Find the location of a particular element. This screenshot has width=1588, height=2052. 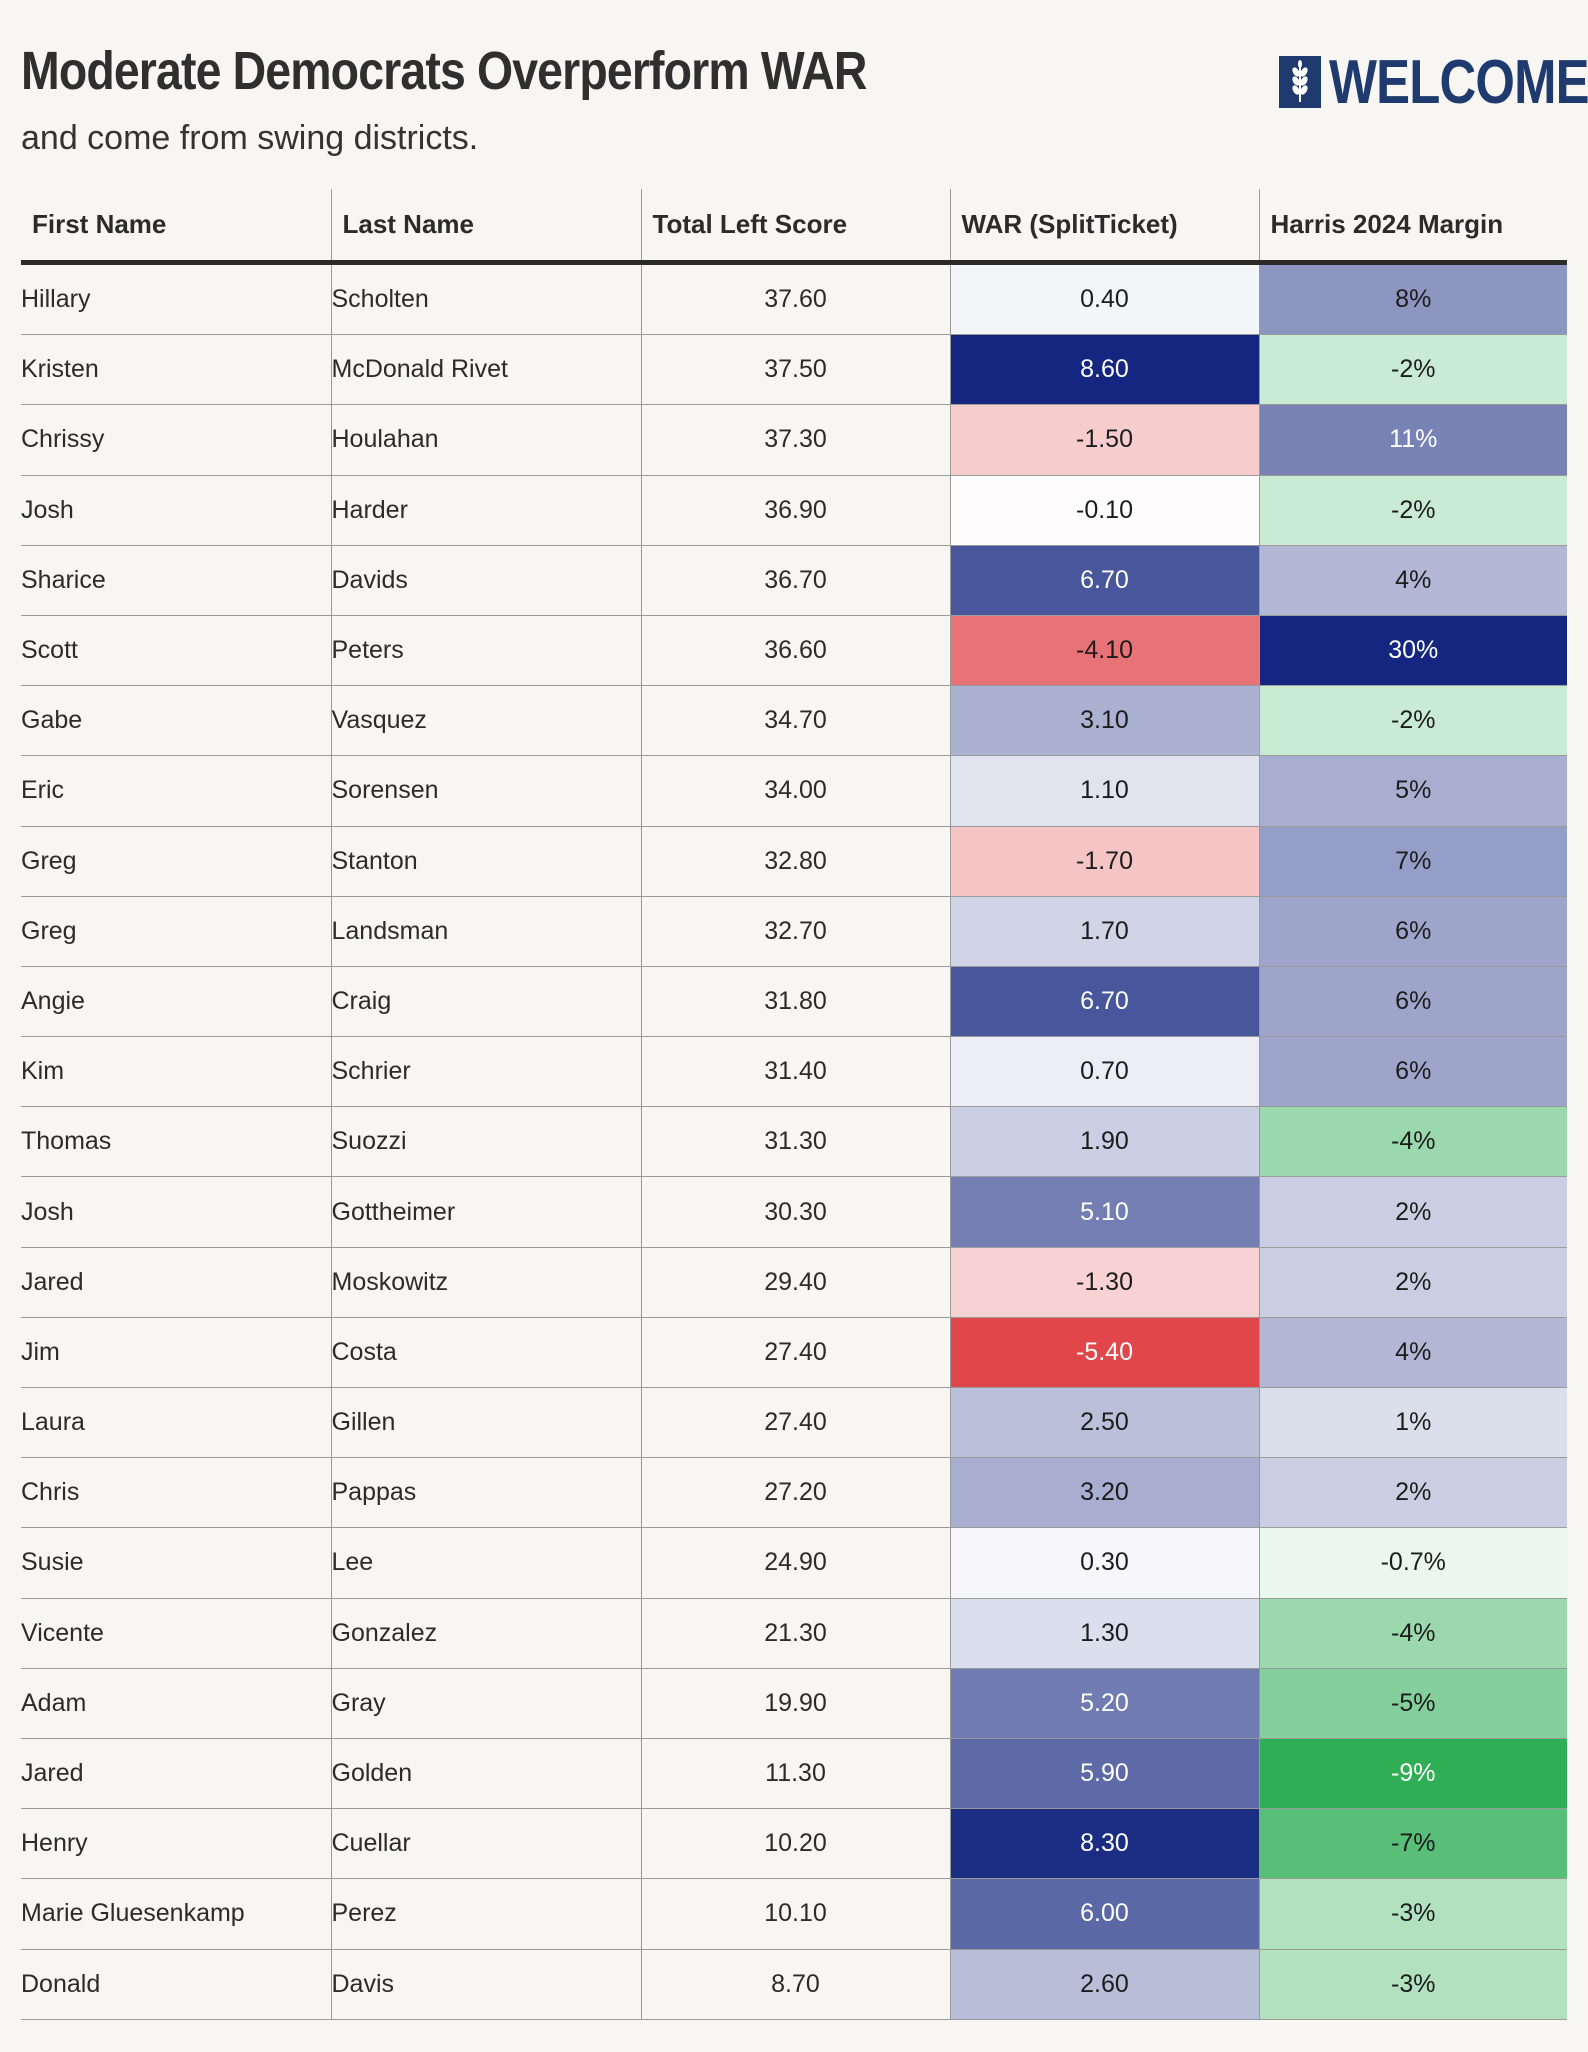

cell-last-name: Craig is located at coordinates (486, 1002).